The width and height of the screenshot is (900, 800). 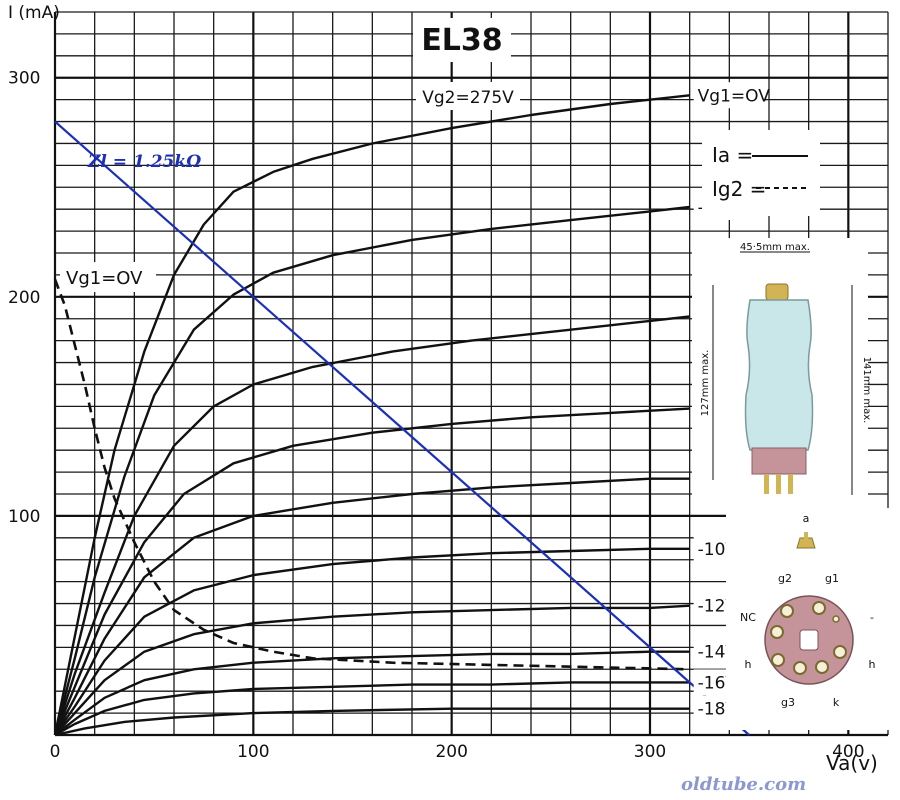 I want to click on y-tick-label: 300, so click(x=24, y=79).